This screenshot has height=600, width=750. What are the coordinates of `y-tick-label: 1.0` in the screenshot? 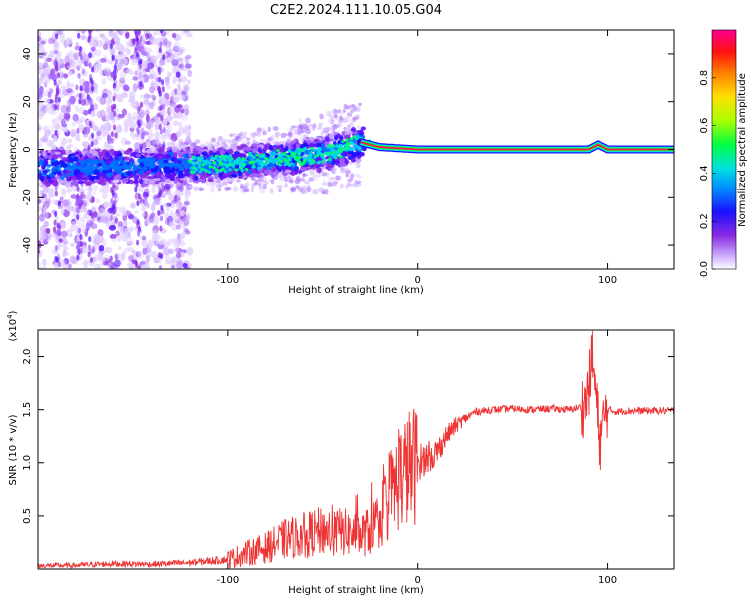 It's located at (27, 463).